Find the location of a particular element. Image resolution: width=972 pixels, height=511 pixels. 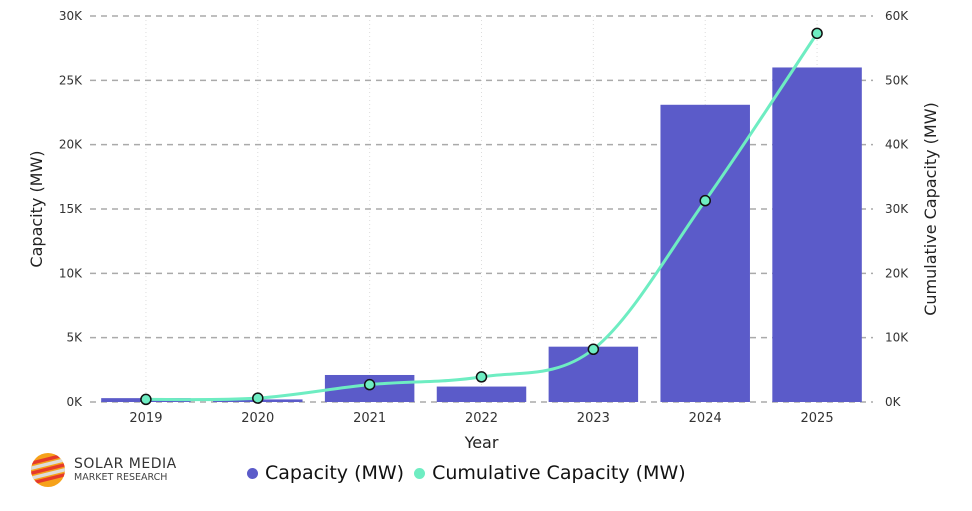

y-tick-label: 20K is located at coordinates (71, 145).